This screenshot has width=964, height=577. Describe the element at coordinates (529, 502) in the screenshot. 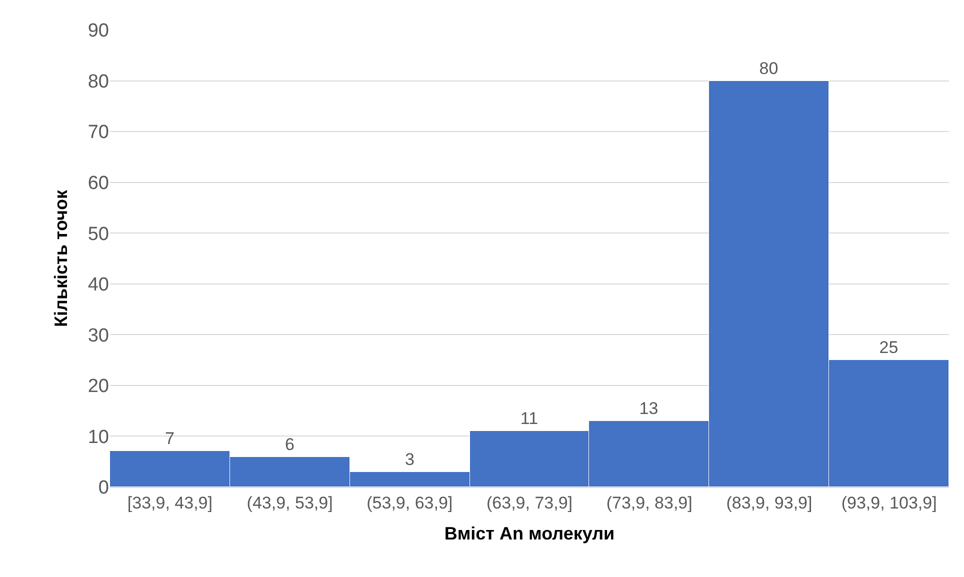

I see `x-tick-label: (63,9, 73,9]` at that location.